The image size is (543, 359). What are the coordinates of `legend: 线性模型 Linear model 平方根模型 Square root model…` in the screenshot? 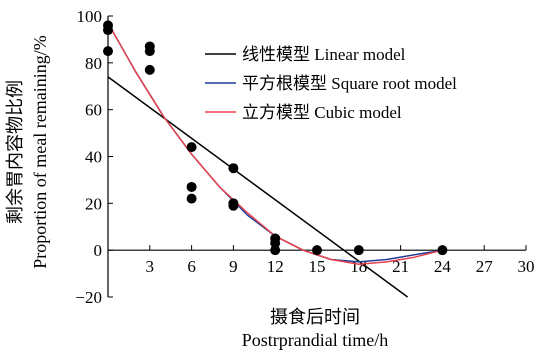 It's located at (331, 83).